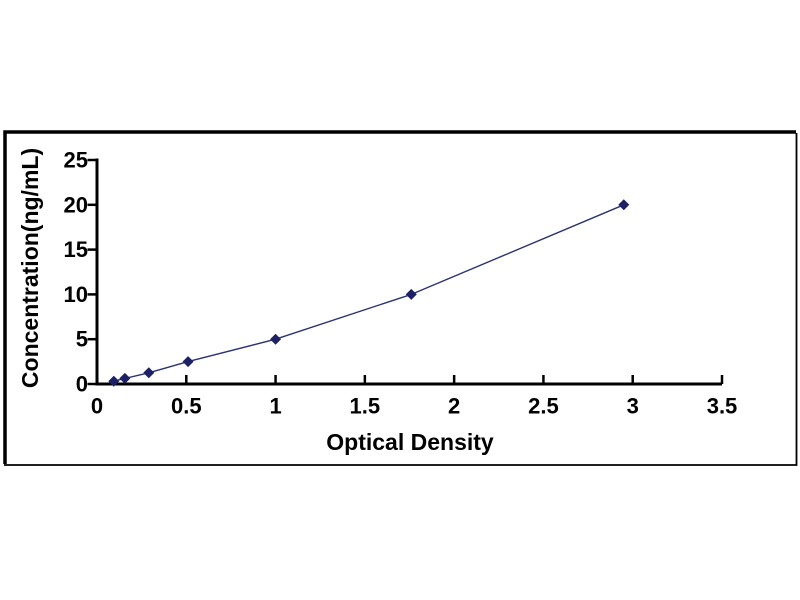 The height and width of the screenshot is (600, 800). I want to click on x-tick-label: 0.5, so click(186, 406).